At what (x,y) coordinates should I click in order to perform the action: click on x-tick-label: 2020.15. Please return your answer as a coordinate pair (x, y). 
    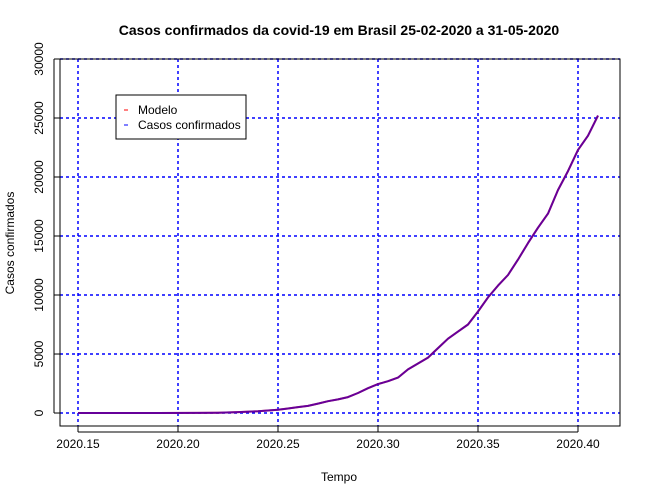
    Looking at the image, I should click on (78, 444).